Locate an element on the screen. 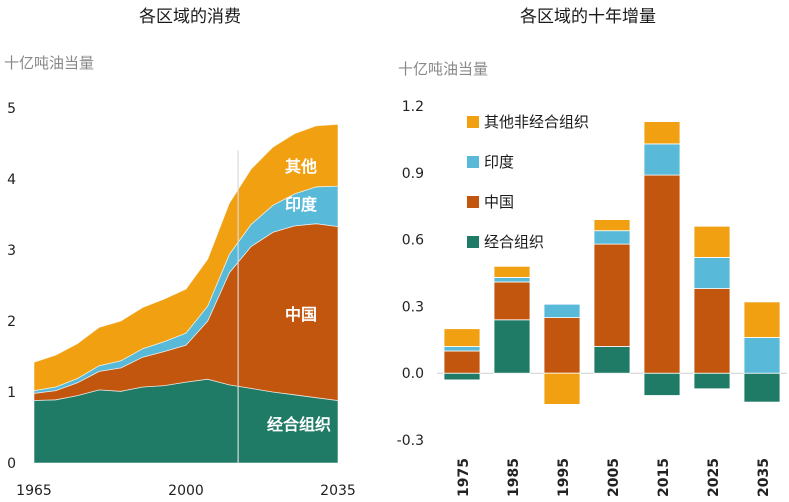 This screenshot has height=502, width=789. left-y-tick: 0 is located at coordinates (11, 464).